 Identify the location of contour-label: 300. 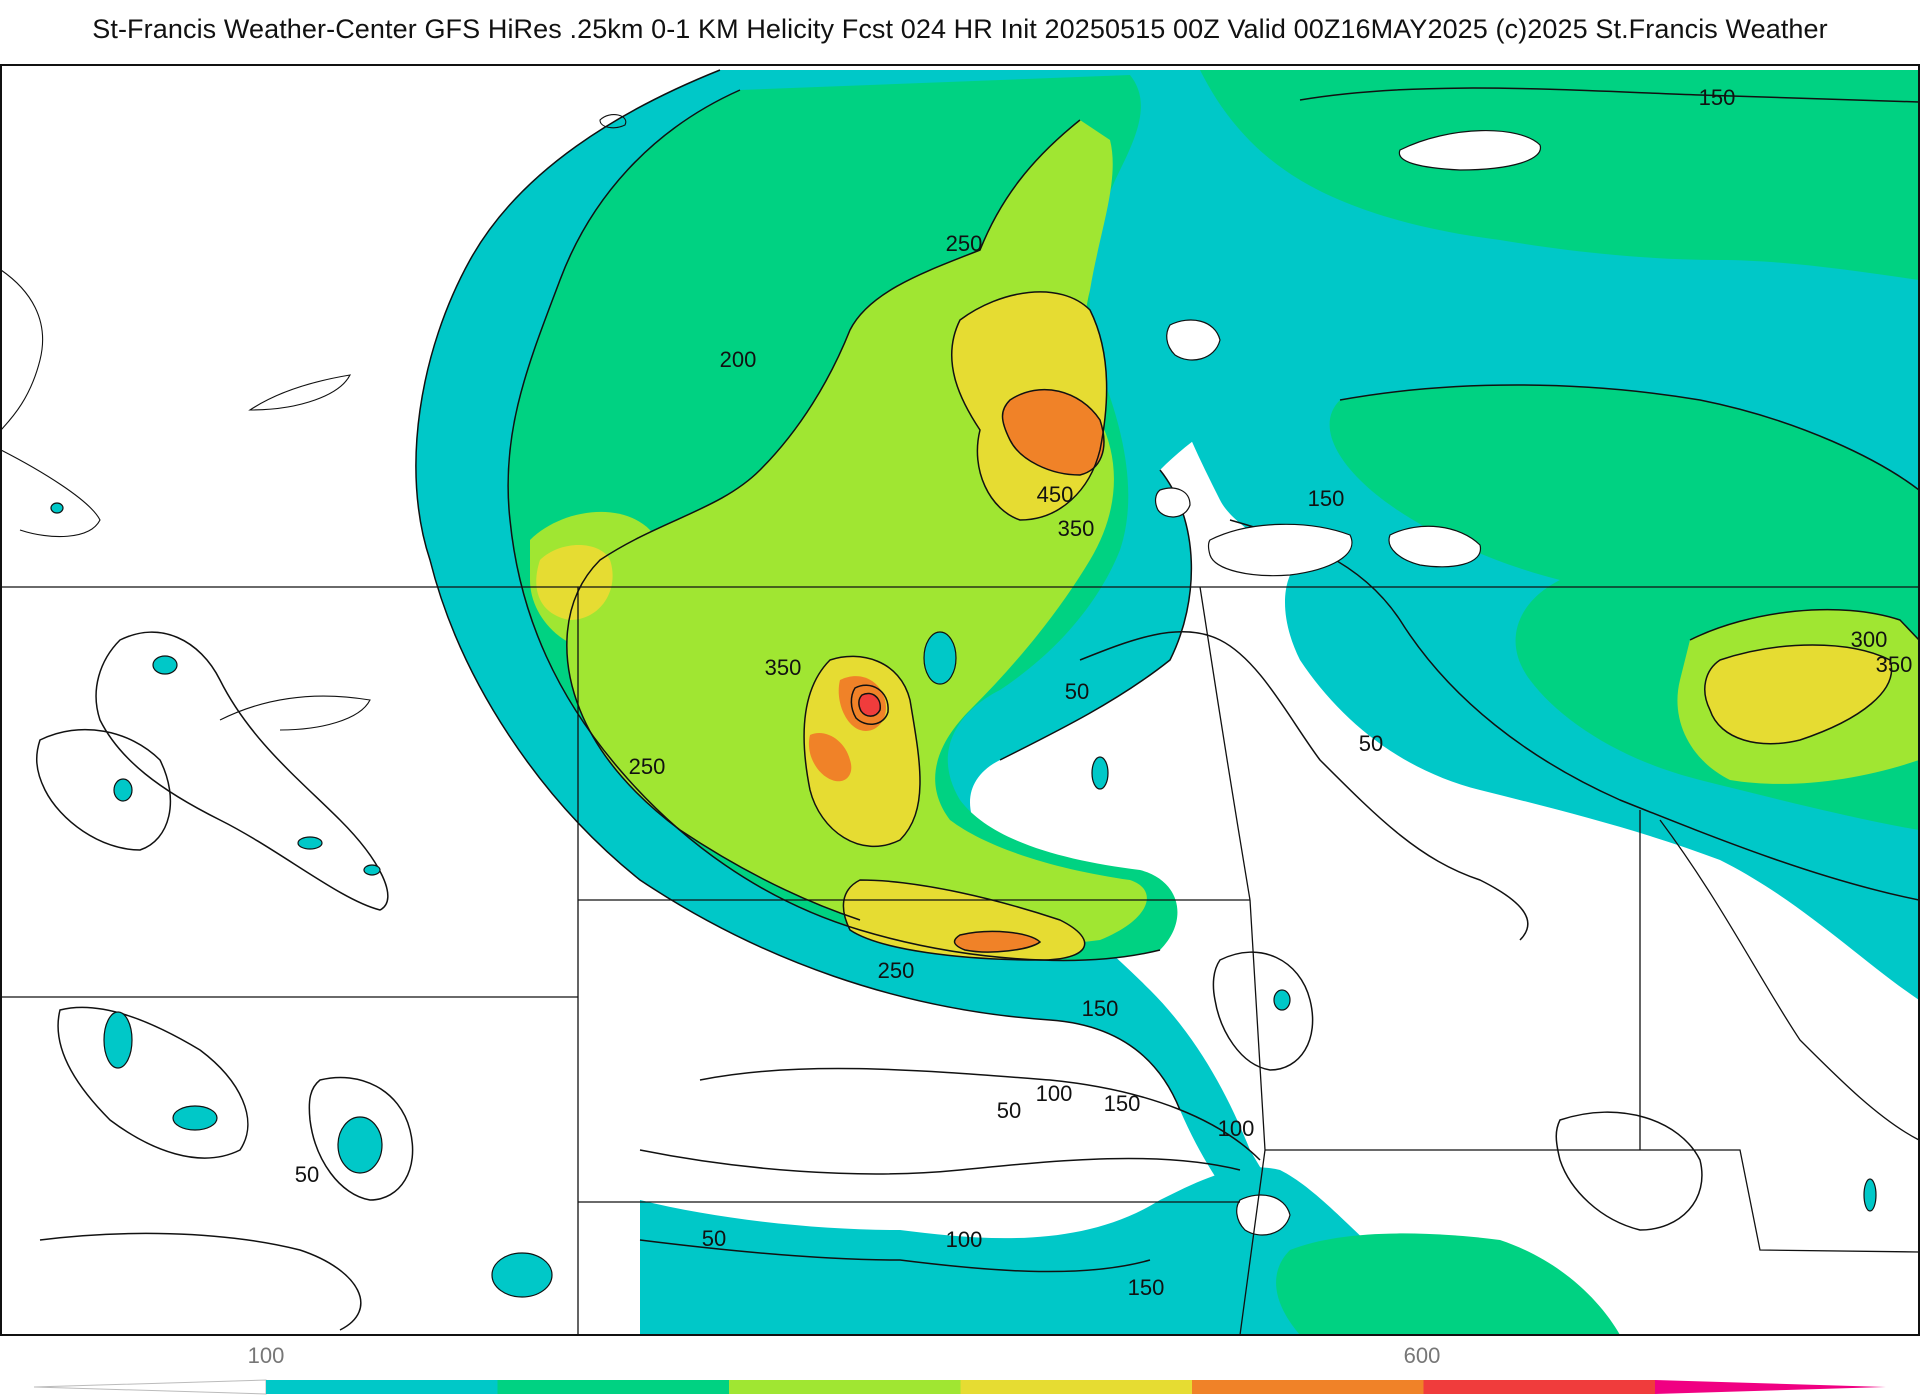
(1869, 639).